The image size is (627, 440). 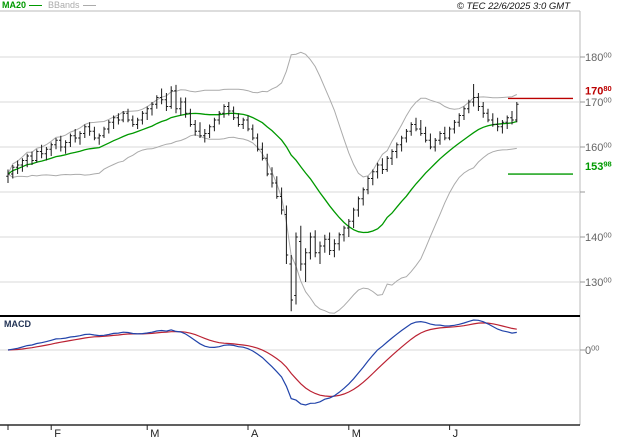 I want to click on ma20-legend-label: MA20, so click(x=14, y=5).